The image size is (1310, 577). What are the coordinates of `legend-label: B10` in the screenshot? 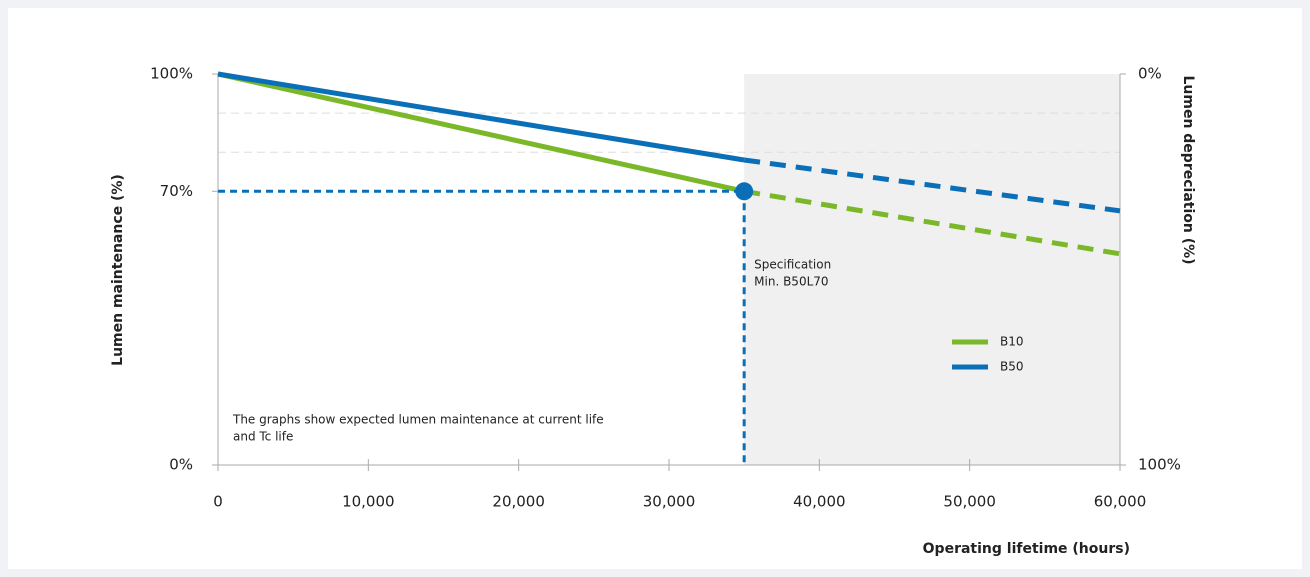 It's located at (1012, 342).